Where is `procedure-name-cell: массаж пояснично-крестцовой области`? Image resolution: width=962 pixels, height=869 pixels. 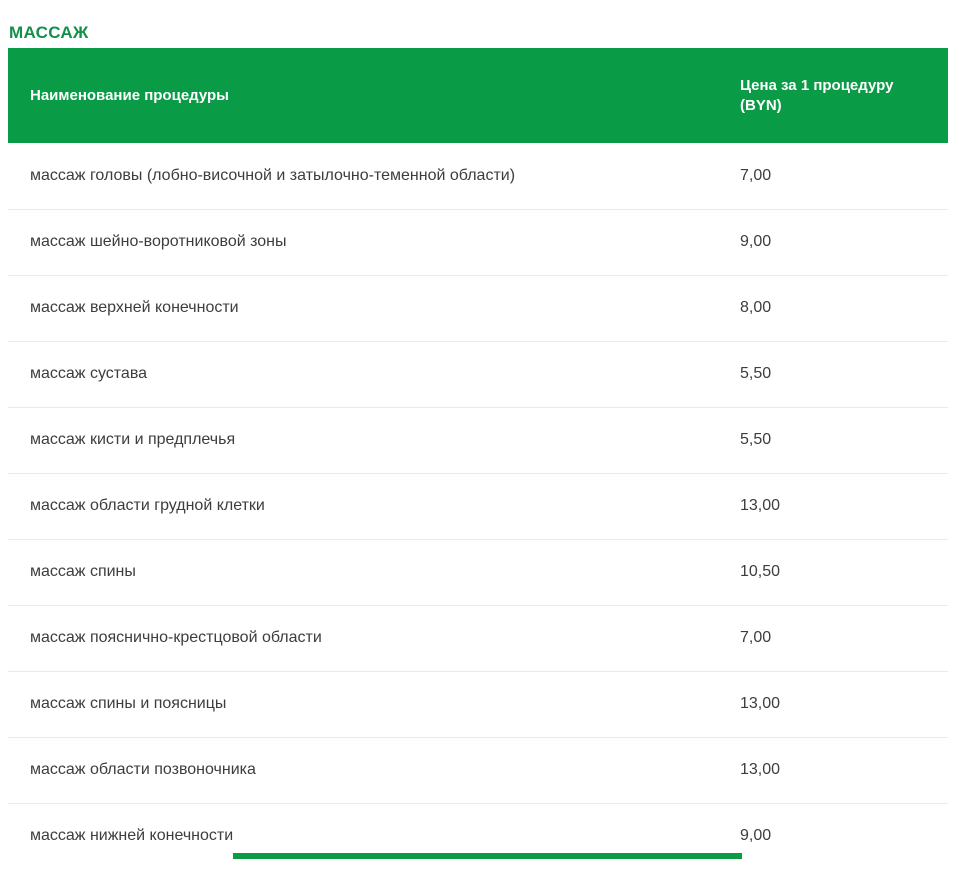 procedure-name-cell: массаж пояснично-крестцовой области is located at coordinates (363, 637).